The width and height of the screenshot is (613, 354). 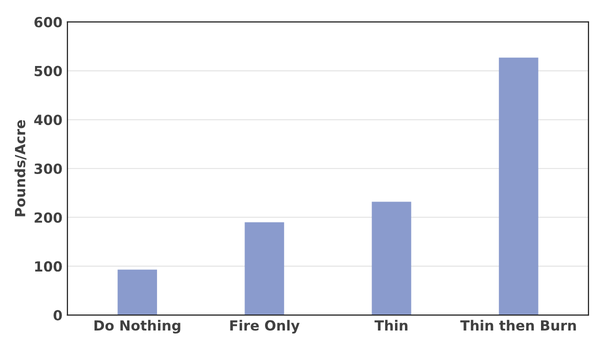 I want to click on x-tick-label: Fire Only, so click(x=265, y=327).